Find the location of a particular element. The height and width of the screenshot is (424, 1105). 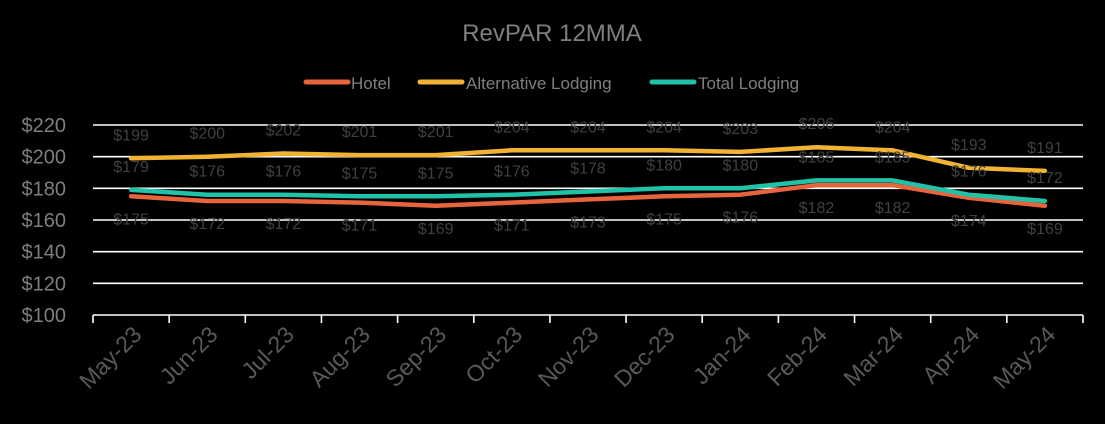

legend-label: Alternative Lodging is located at coordinates (539, 83).